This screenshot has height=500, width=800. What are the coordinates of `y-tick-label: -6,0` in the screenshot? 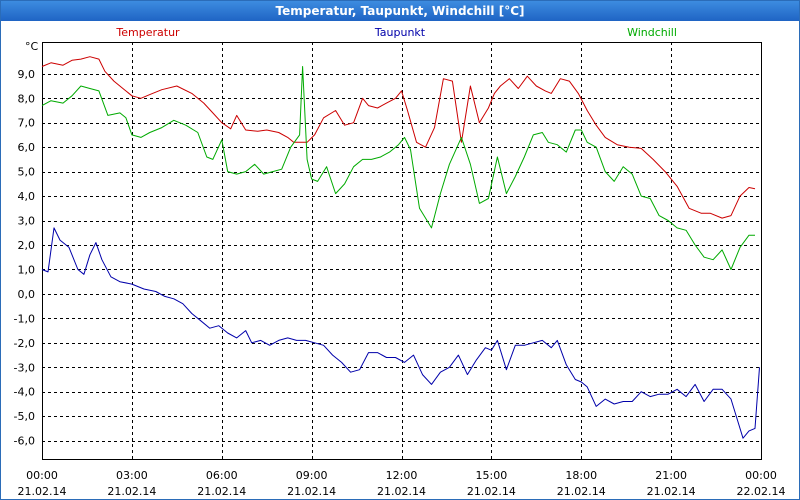 It's located at (24, 441).